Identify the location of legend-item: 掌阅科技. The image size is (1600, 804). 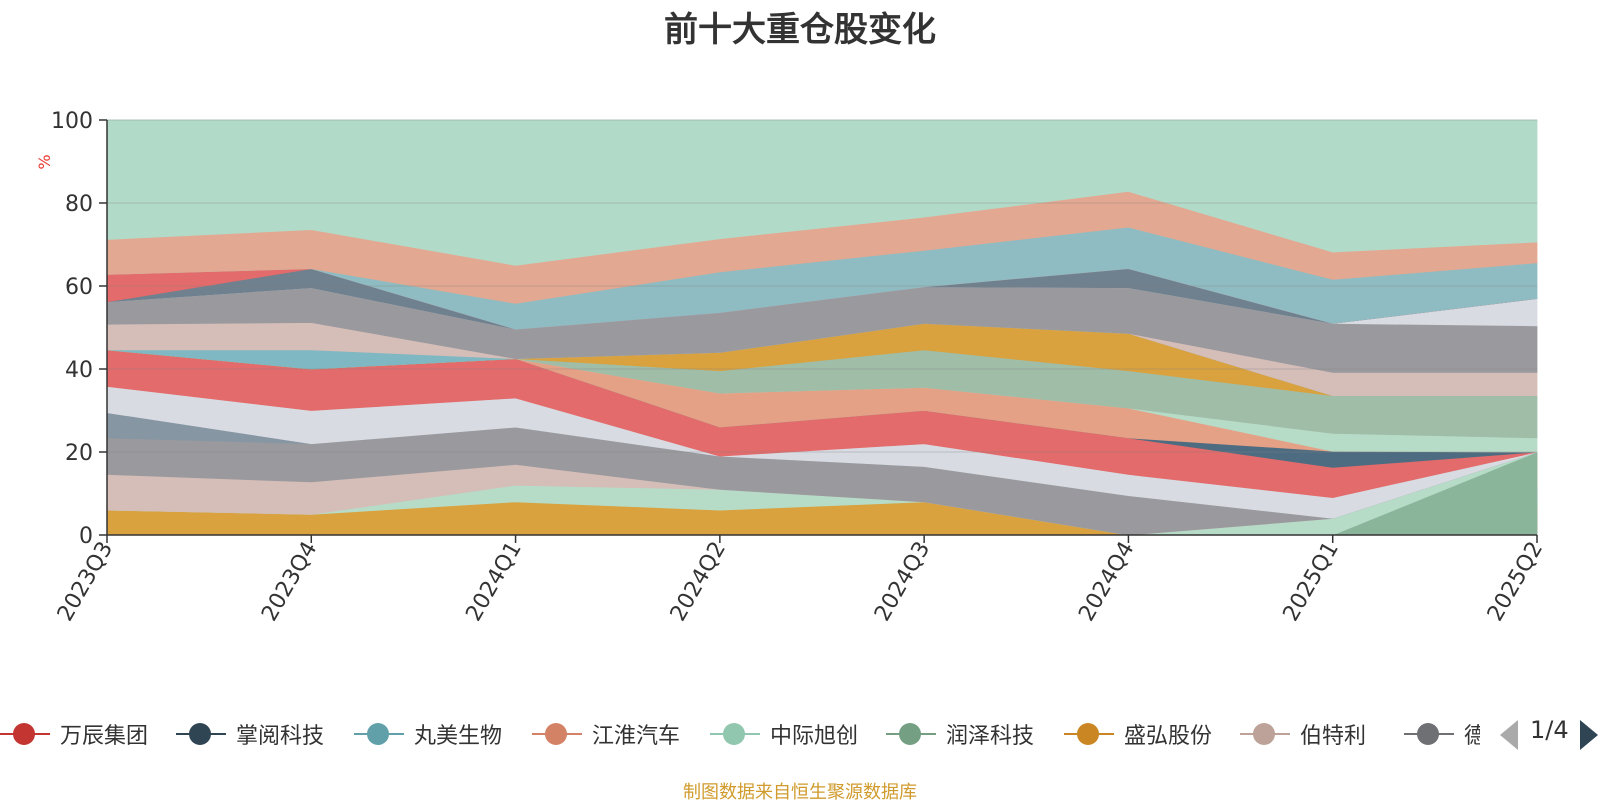
(250, 734).